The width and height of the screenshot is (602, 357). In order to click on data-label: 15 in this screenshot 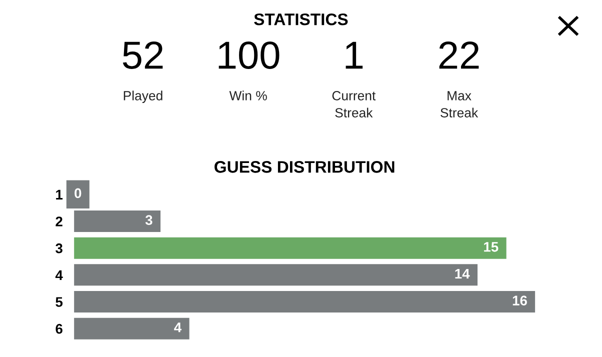, I will do `click(491, 247)`.